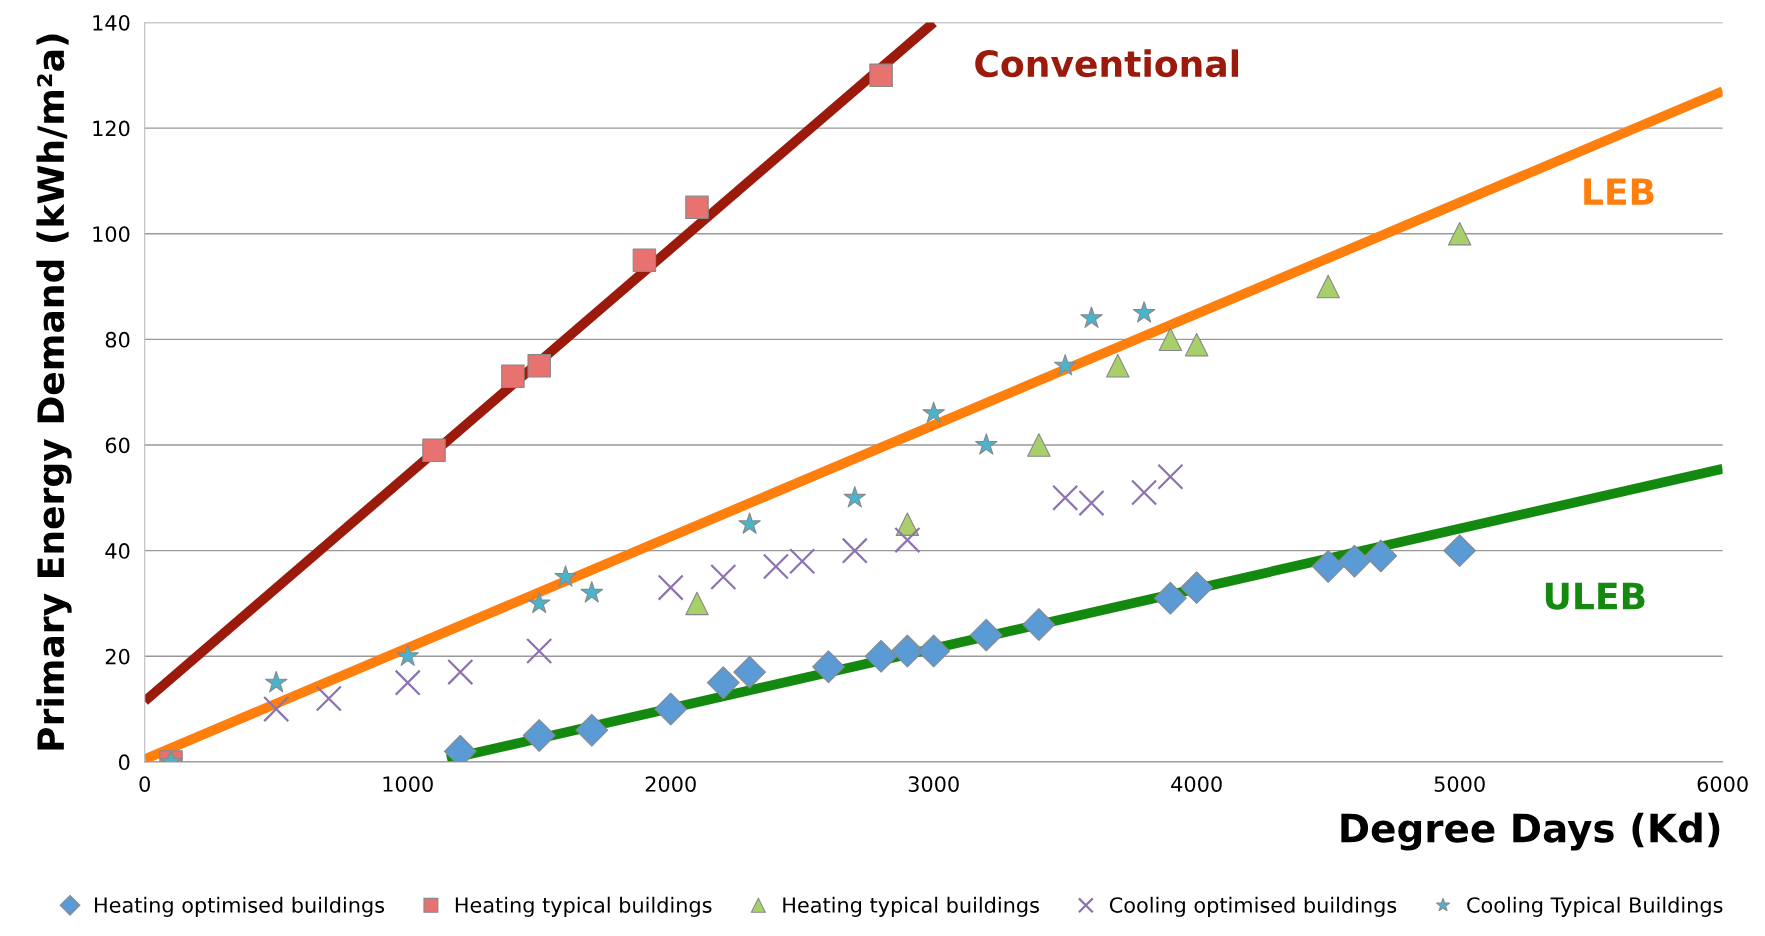 This screenshot has width=1765, height=936. What do you see at coordinates (117, 339) in the screenshot?
I see `y-tick-label: 80` at bounding box center [117, 339].